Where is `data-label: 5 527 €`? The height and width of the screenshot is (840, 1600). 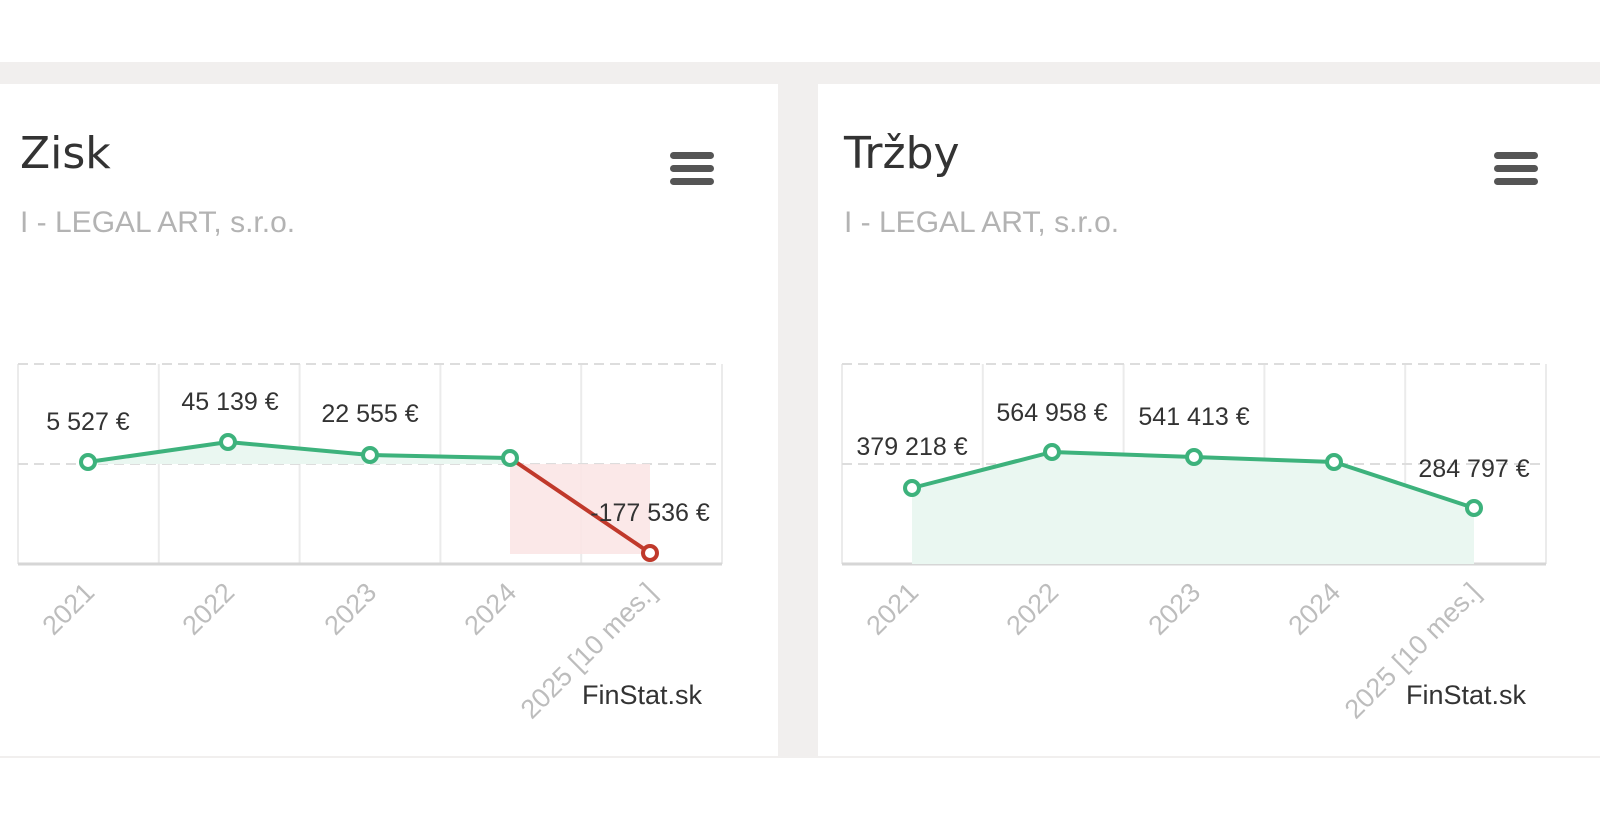 data-label: 5 527 € is located at coordinates (88, 422).